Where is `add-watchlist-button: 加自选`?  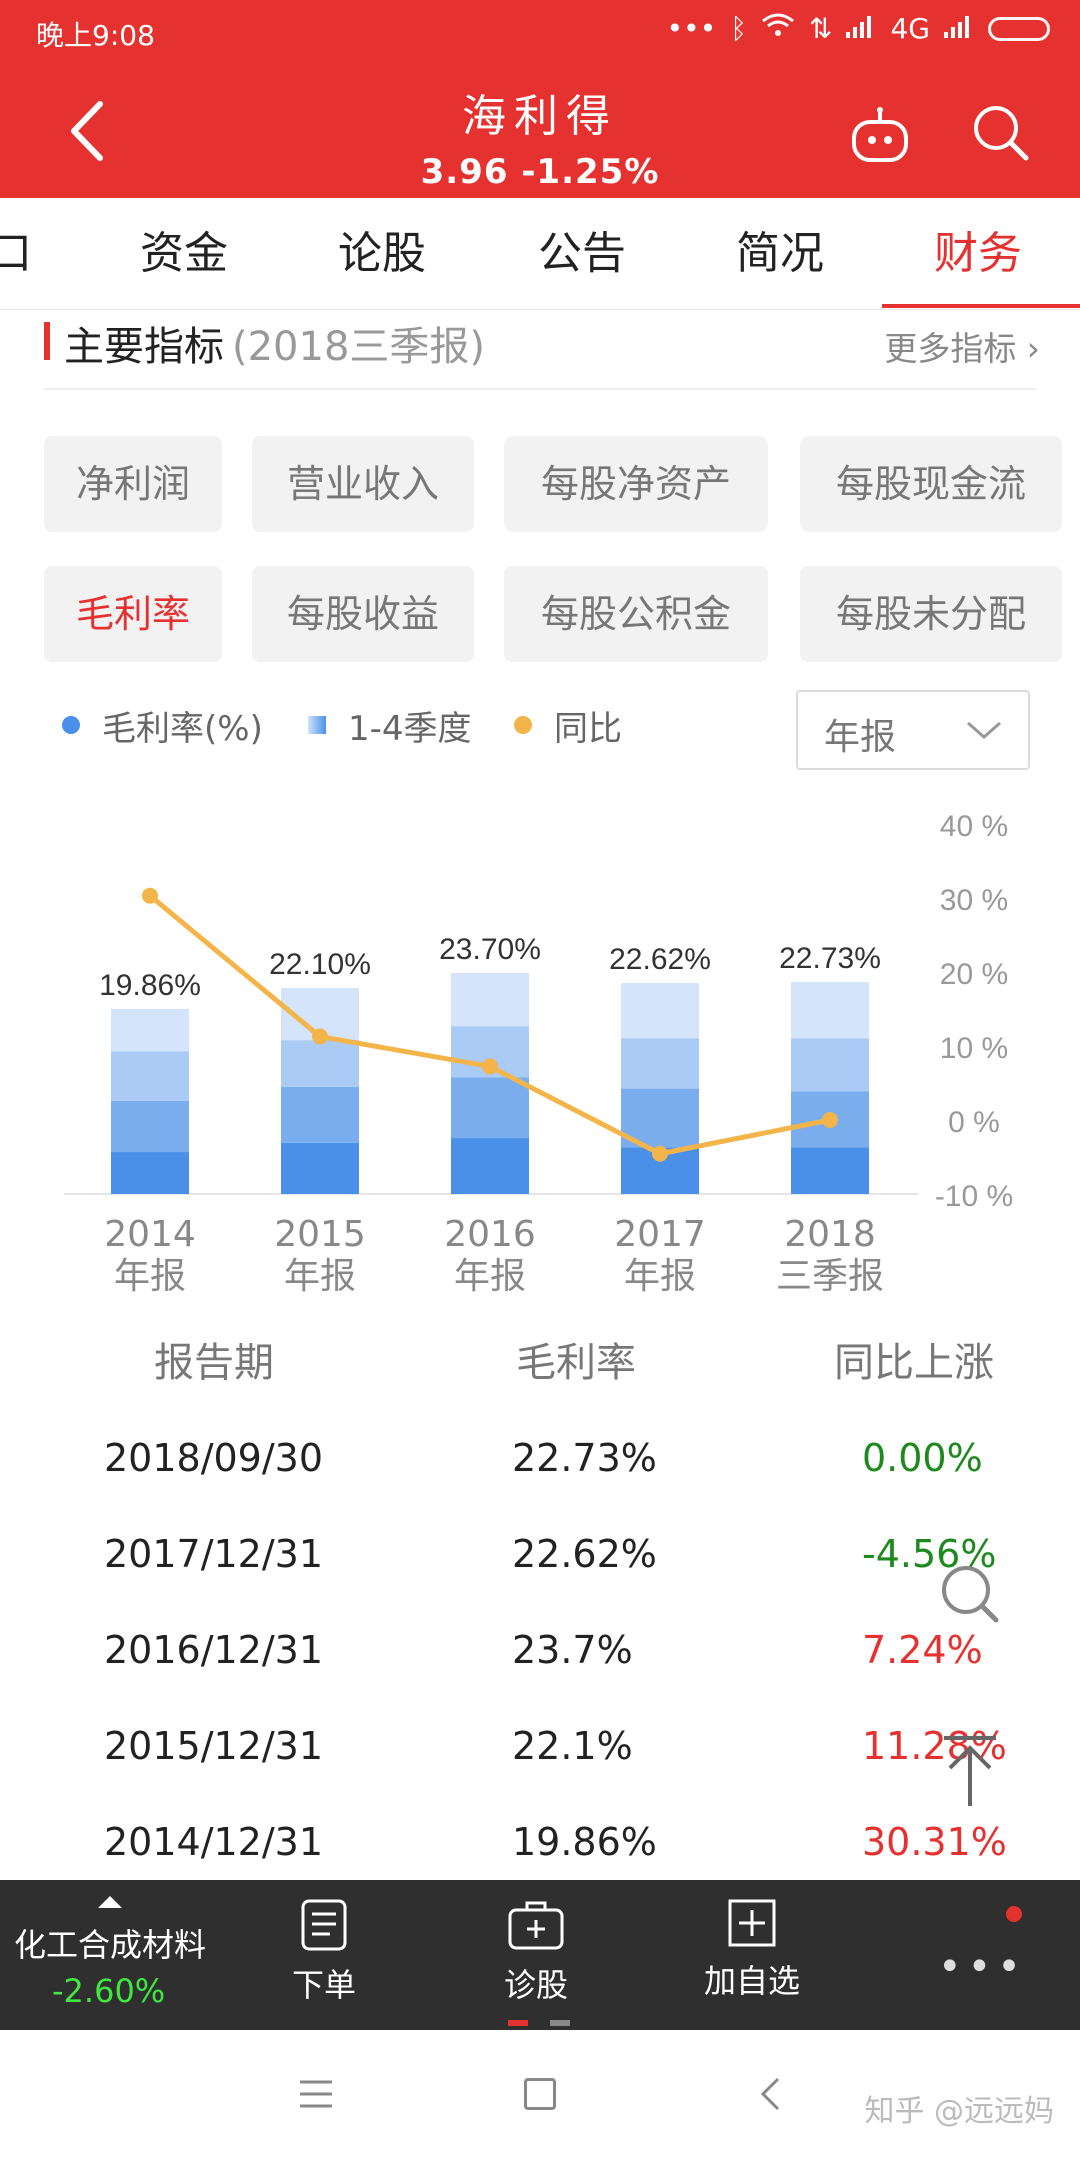
add-watchlist-button: 加自选 is located at coordinates (752, 1950).